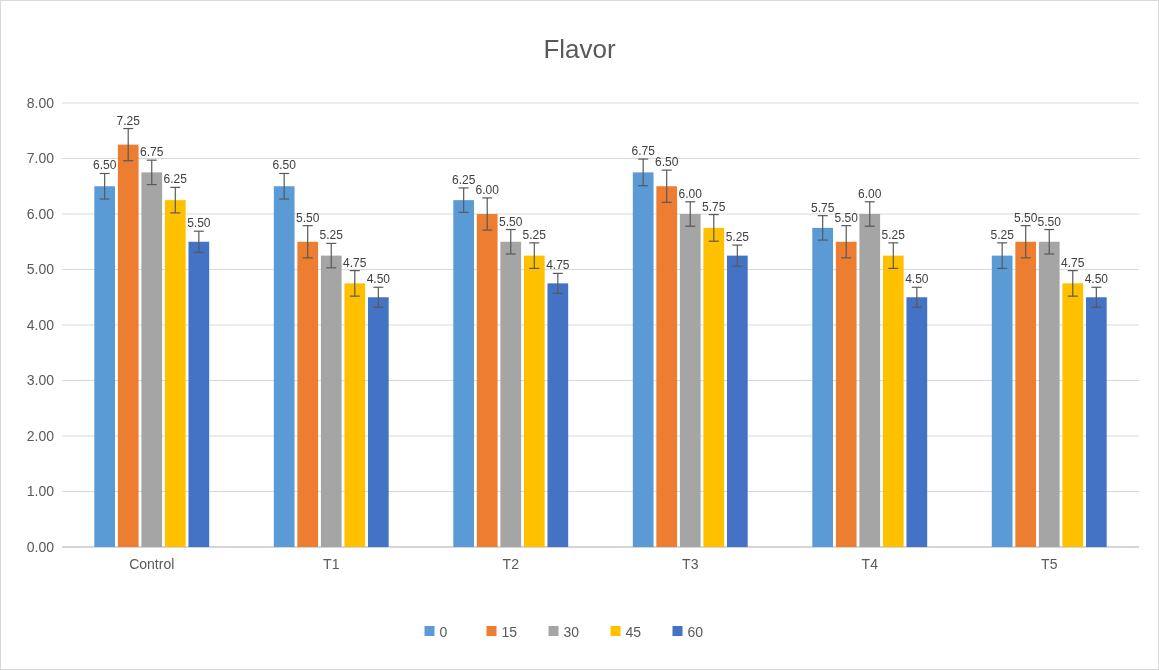  I want to click on data-label: 7.25, so click(128, 120).